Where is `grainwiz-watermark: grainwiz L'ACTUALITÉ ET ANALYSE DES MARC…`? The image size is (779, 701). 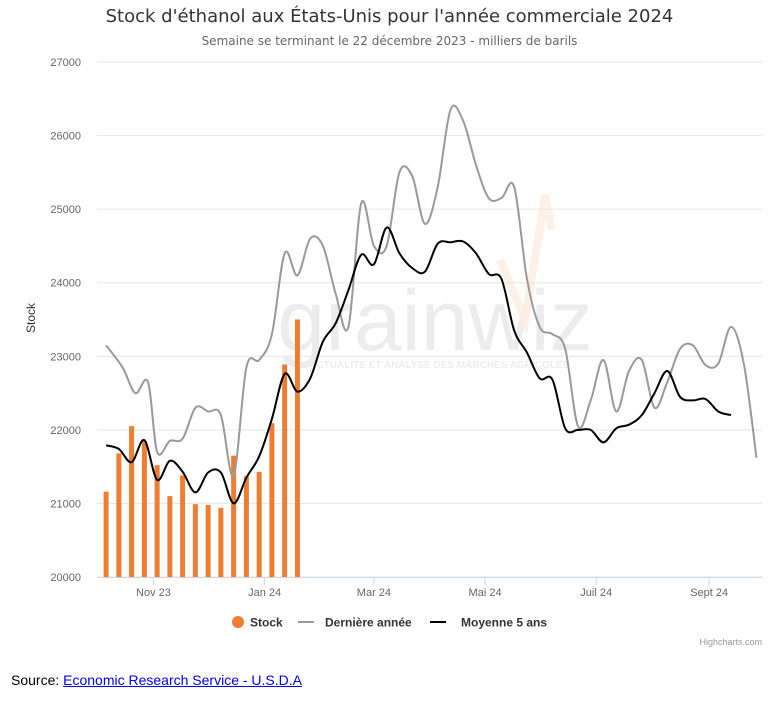 grainwiz-watermark: grainwiz L'ACTUALITÉ ET ANALYSE DES MARC… is located at coordinates (435, 282).